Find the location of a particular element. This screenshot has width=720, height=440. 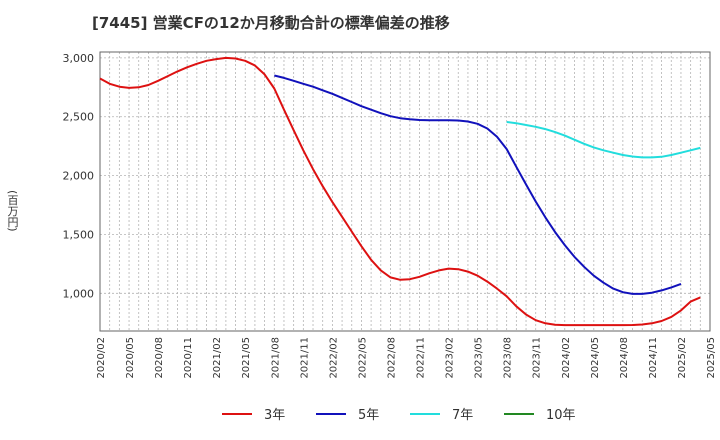

y-tick-label: 3,000 is located at coordinates (79, 58).